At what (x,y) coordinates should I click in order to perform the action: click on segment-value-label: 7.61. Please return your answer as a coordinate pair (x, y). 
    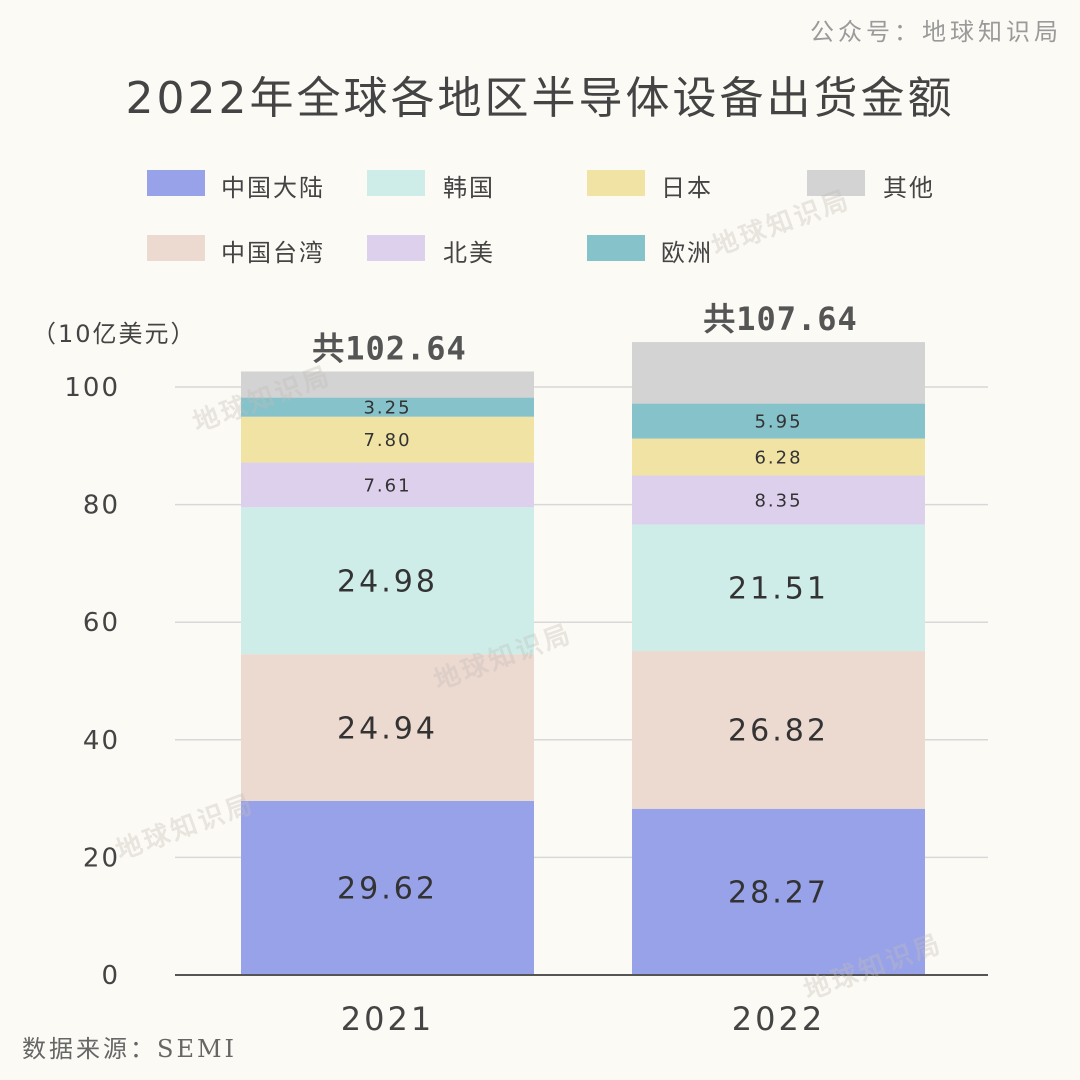
    Looking at the image, I should click on (387, 485).